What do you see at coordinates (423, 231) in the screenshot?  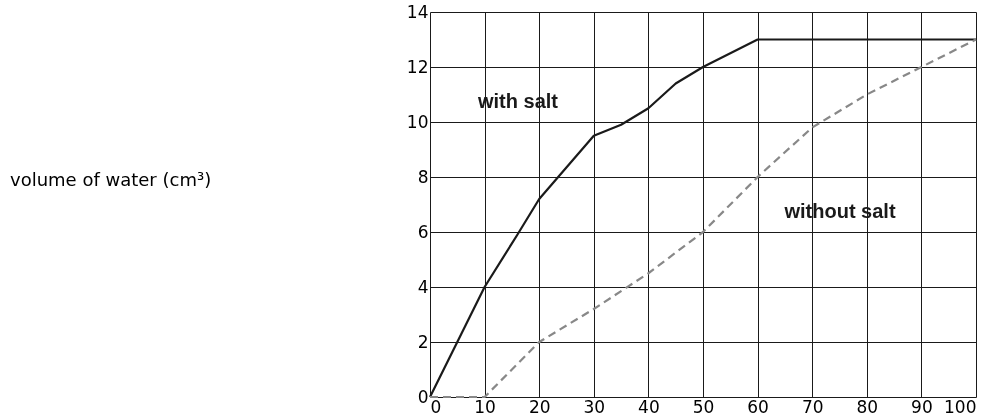 I see `y-tick-label: 6` at bounding box center [423, 231].